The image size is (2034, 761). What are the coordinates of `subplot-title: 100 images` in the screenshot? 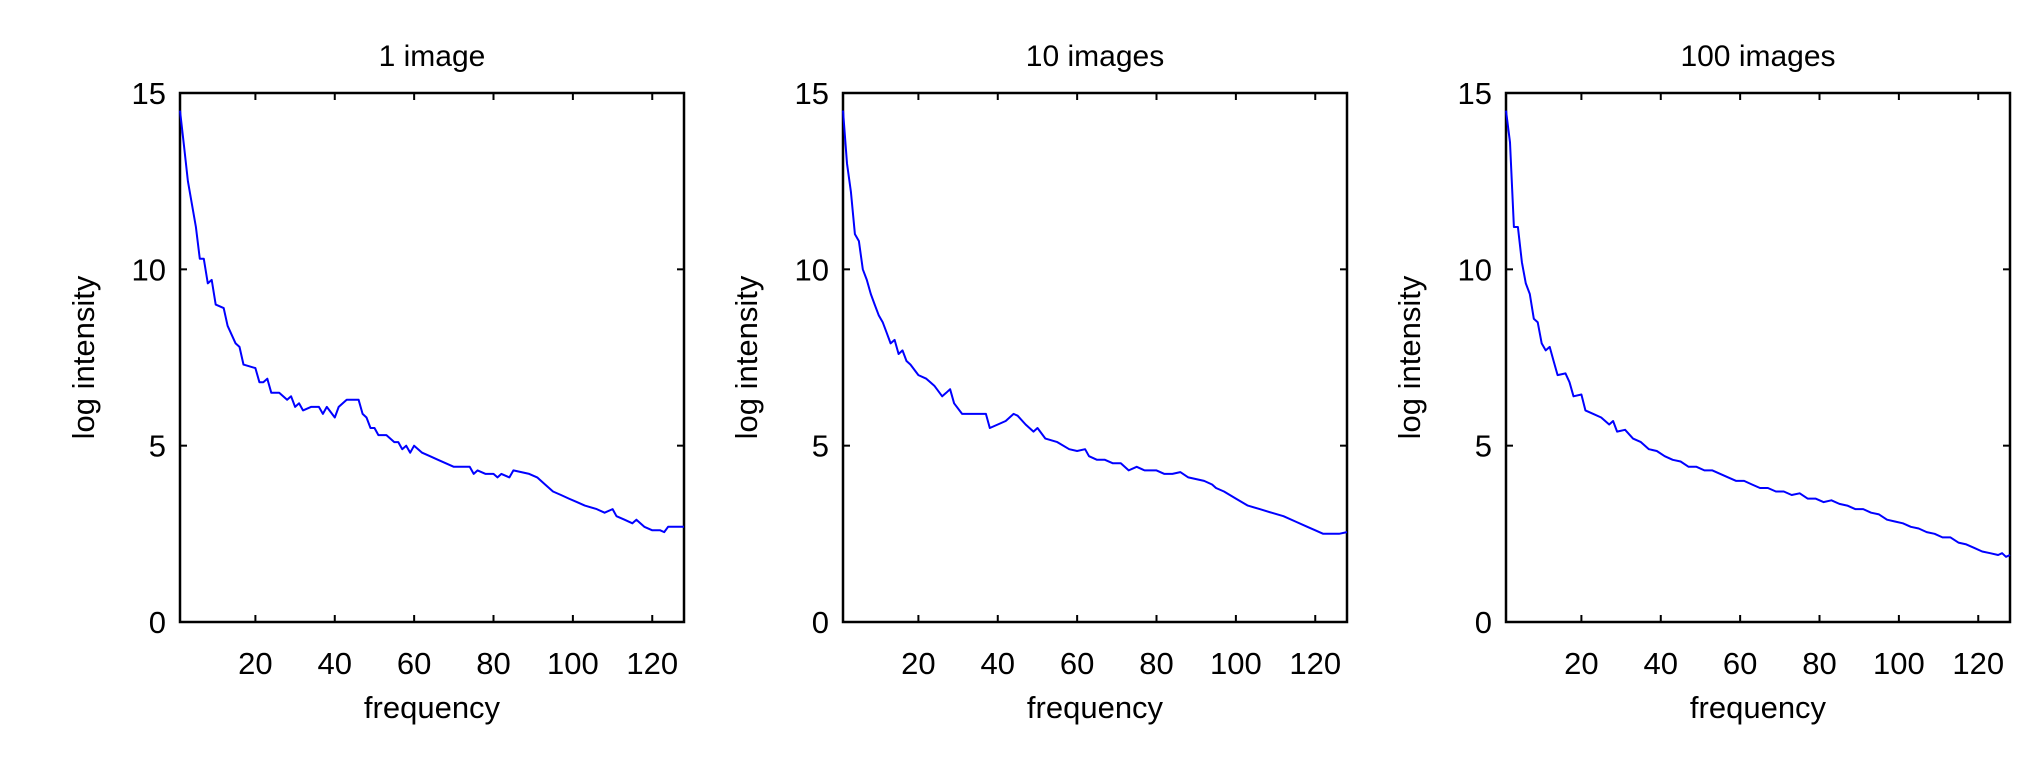 It's located at (1757, 56).